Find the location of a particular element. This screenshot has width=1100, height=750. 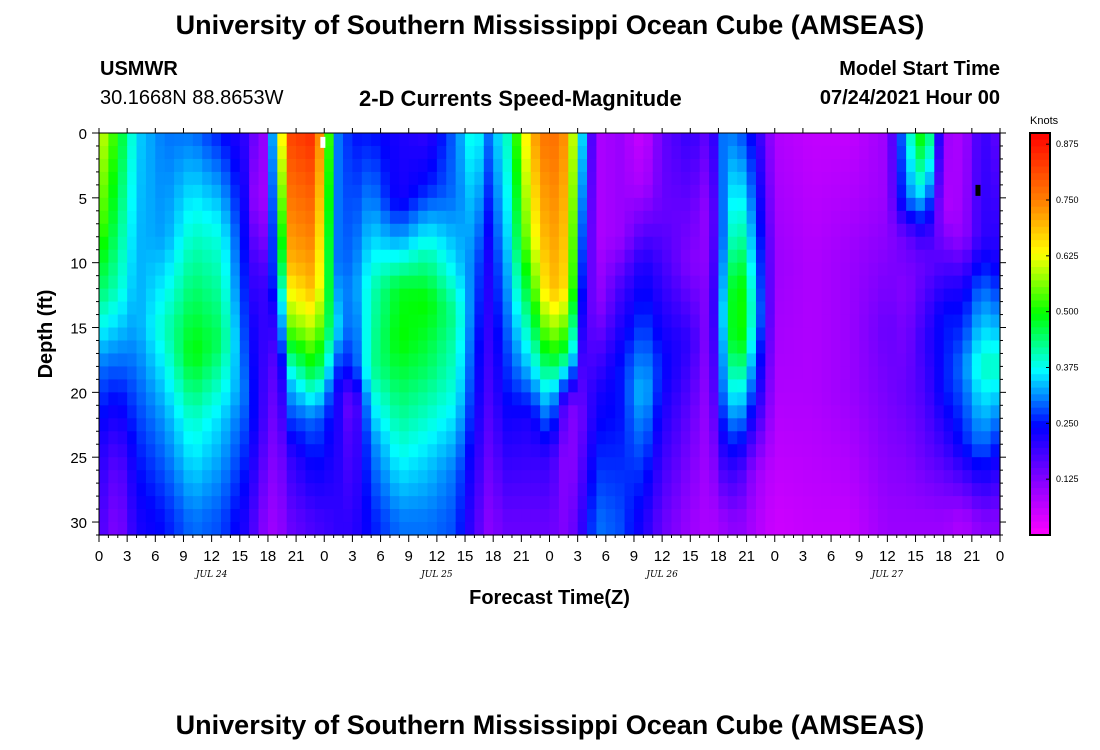

x-tick-label: 0 is located at coordinates (99, 556).